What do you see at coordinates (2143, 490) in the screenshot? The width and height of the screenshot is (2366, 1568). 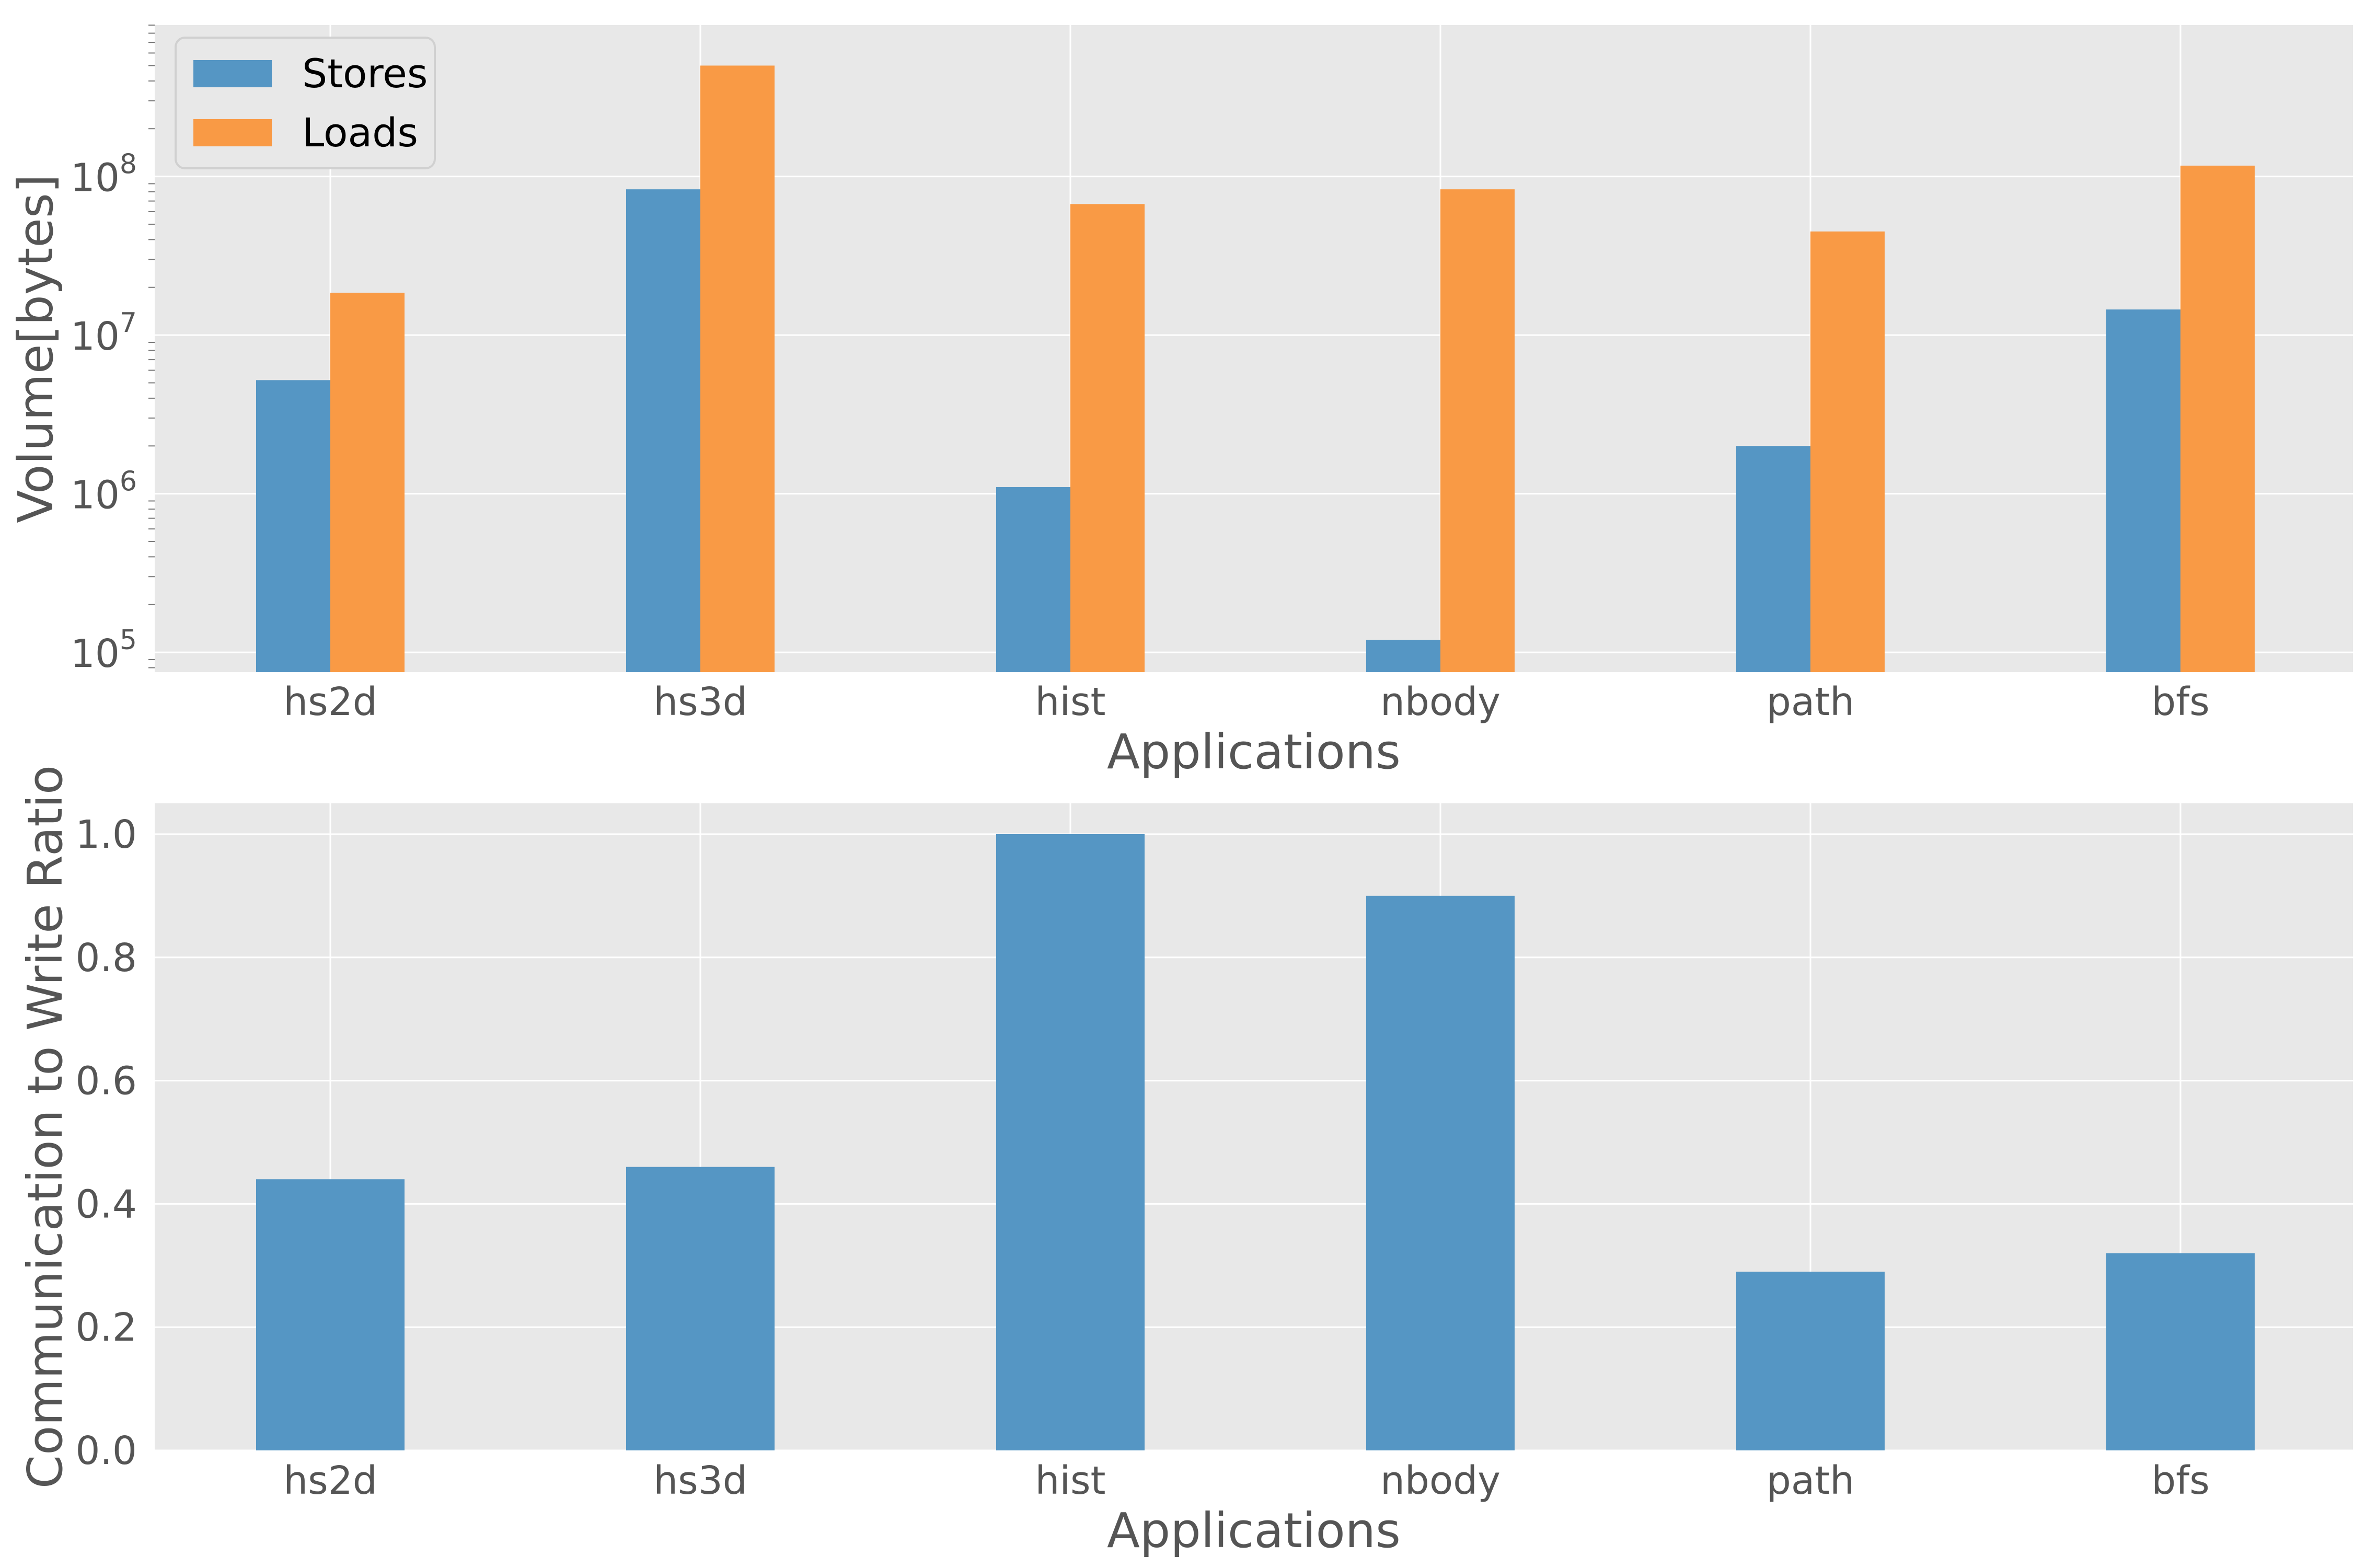 I see `bar-stores-bfs` at bounding box center [2143, 490].